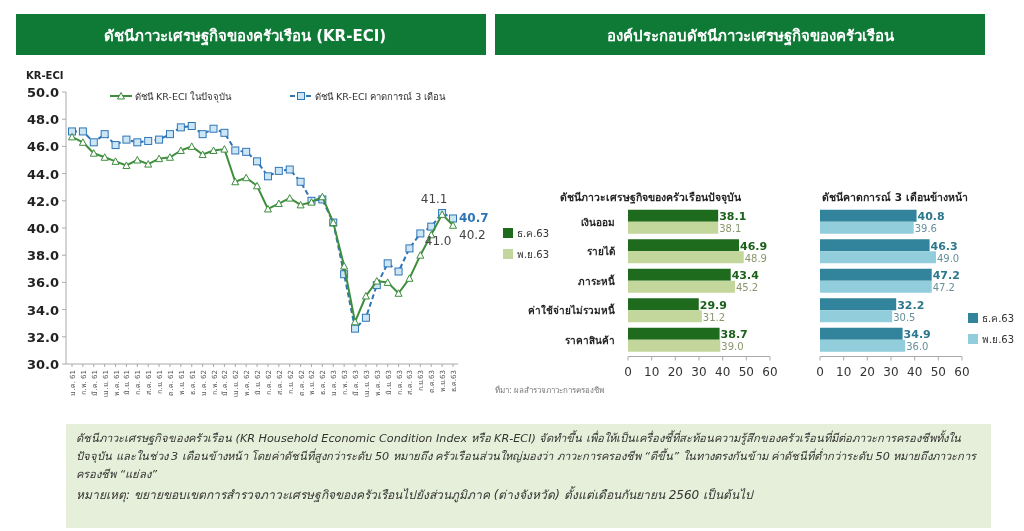 The height and width of the screenshot is (531, 1024). I want to click on y-axis-title: KR-ECI, so click(45, 75).